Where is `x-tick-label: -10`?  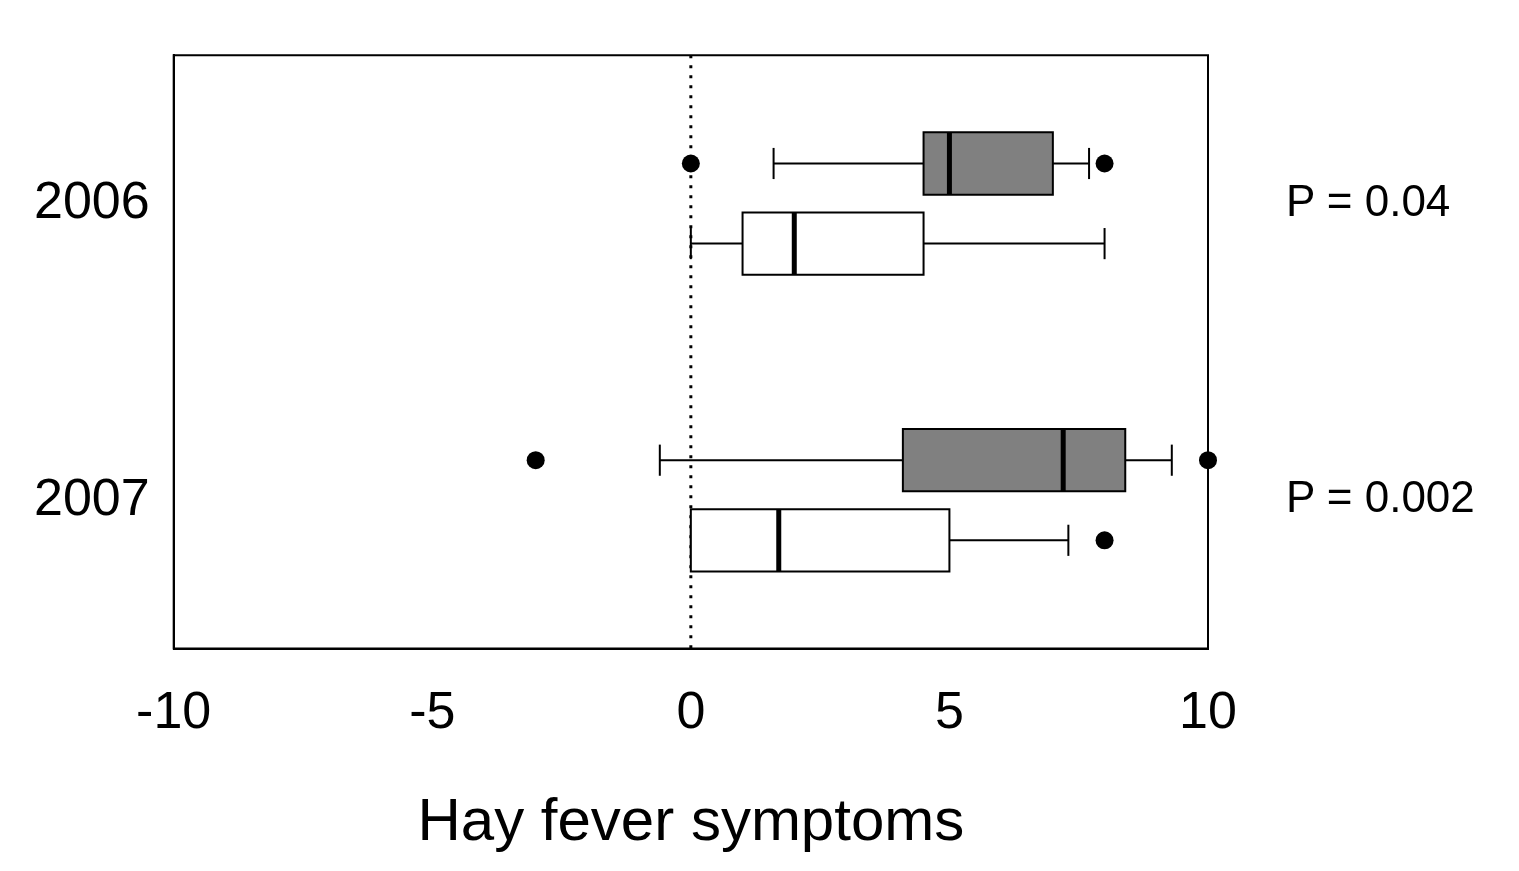
x-tick-label: -10 is located at coordinates (174, 710).